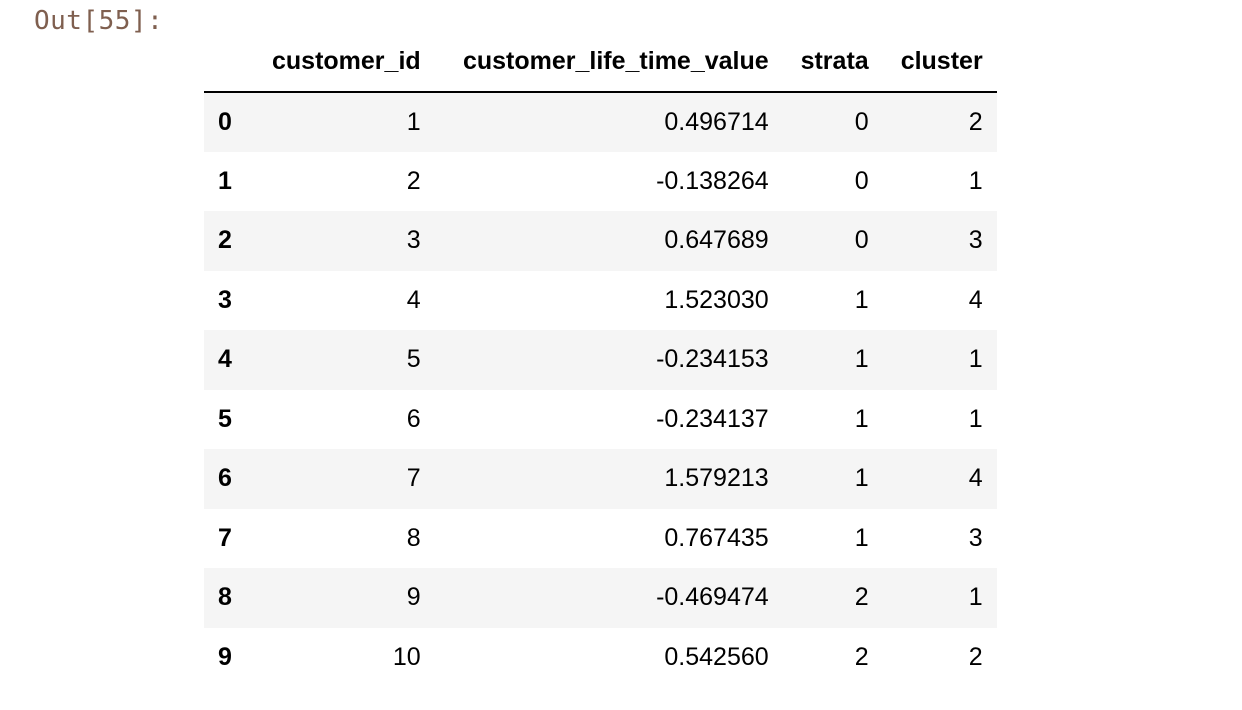 The height and width of the screenshot is (710, 1242). Describe the element at coordinates (231, 62) in the screenshot. I see `index-header` at that location.